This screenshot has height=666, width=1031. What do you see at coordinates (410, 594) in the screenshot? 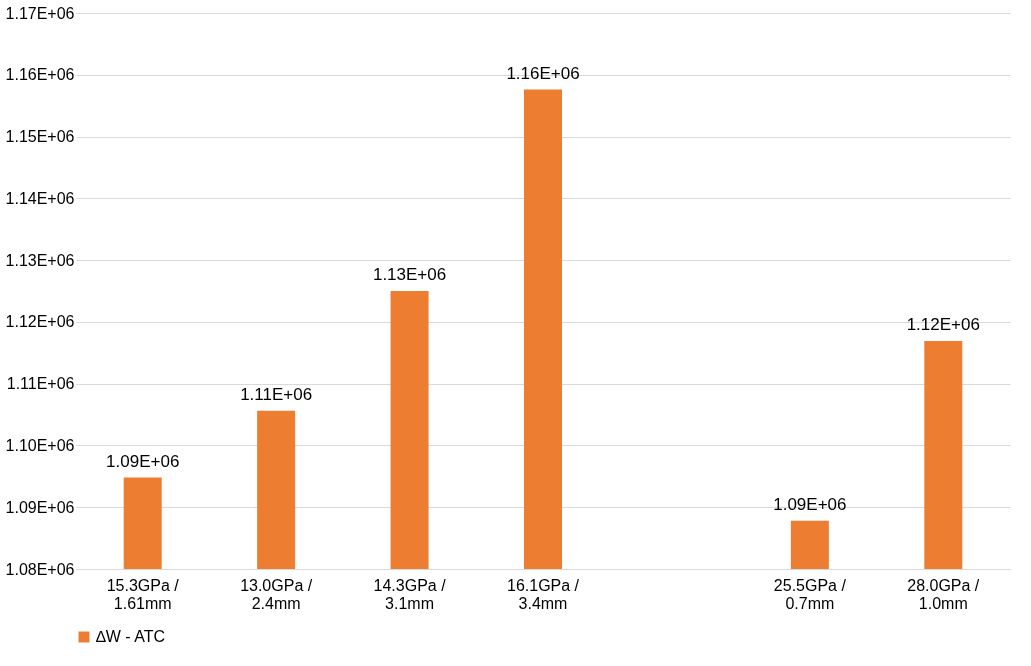
I see `x-tick-label: 14.3GPa / 3.1mm` at bounding box center [410, 594].